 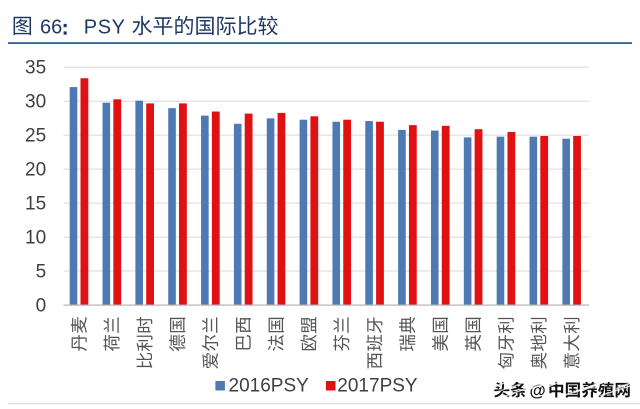 I want to click on svg-text: 2017PSY, so click(x=377, y=386).